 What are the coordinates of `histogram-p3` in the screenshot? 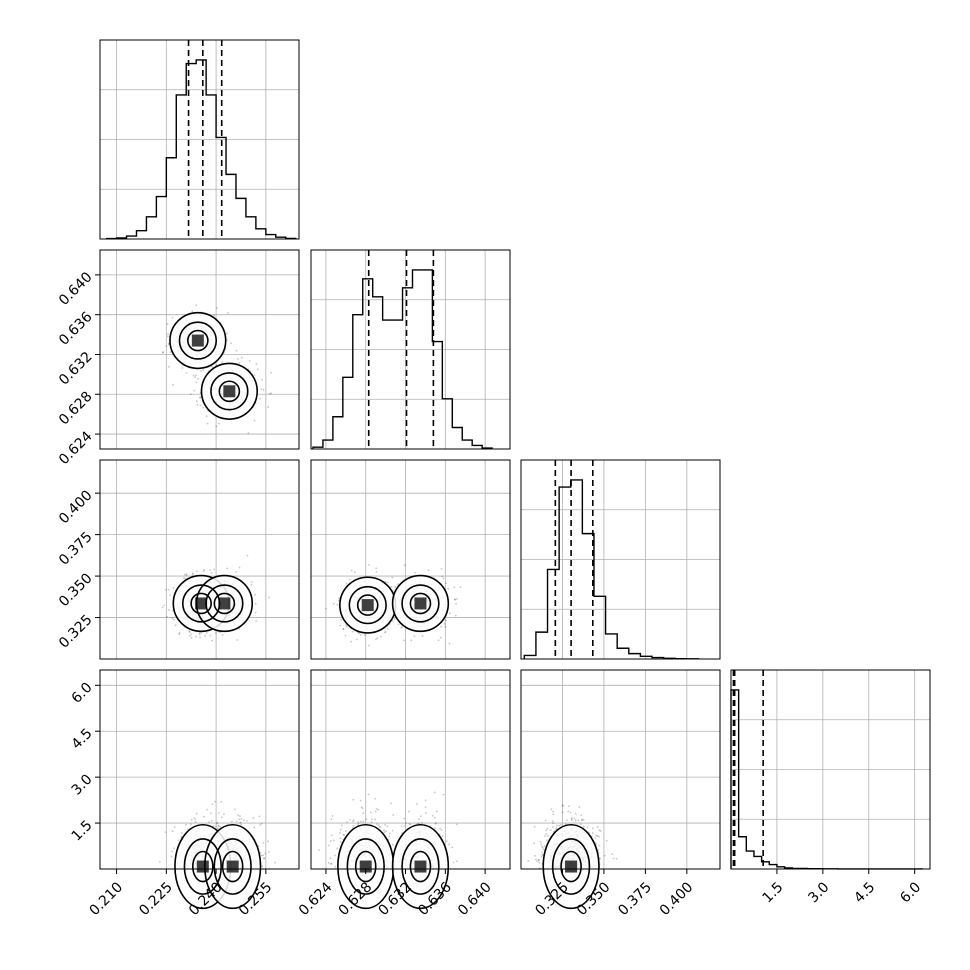 It's located at (827, 779).